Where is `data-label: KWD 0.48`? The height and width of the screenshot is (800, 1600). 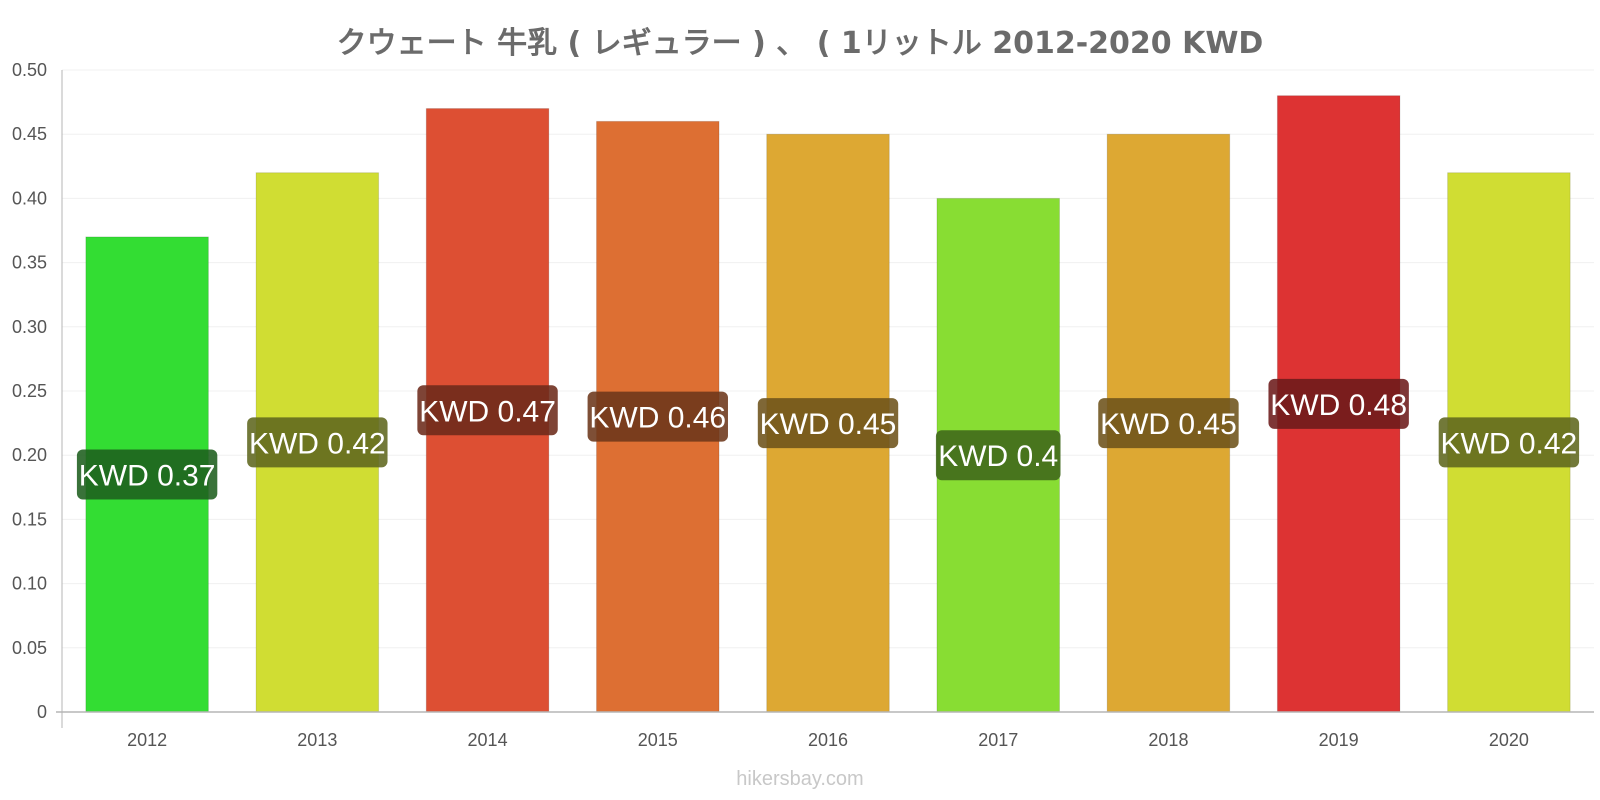 data-label: KWD 0.48 is located at coordinates (1338, 405).